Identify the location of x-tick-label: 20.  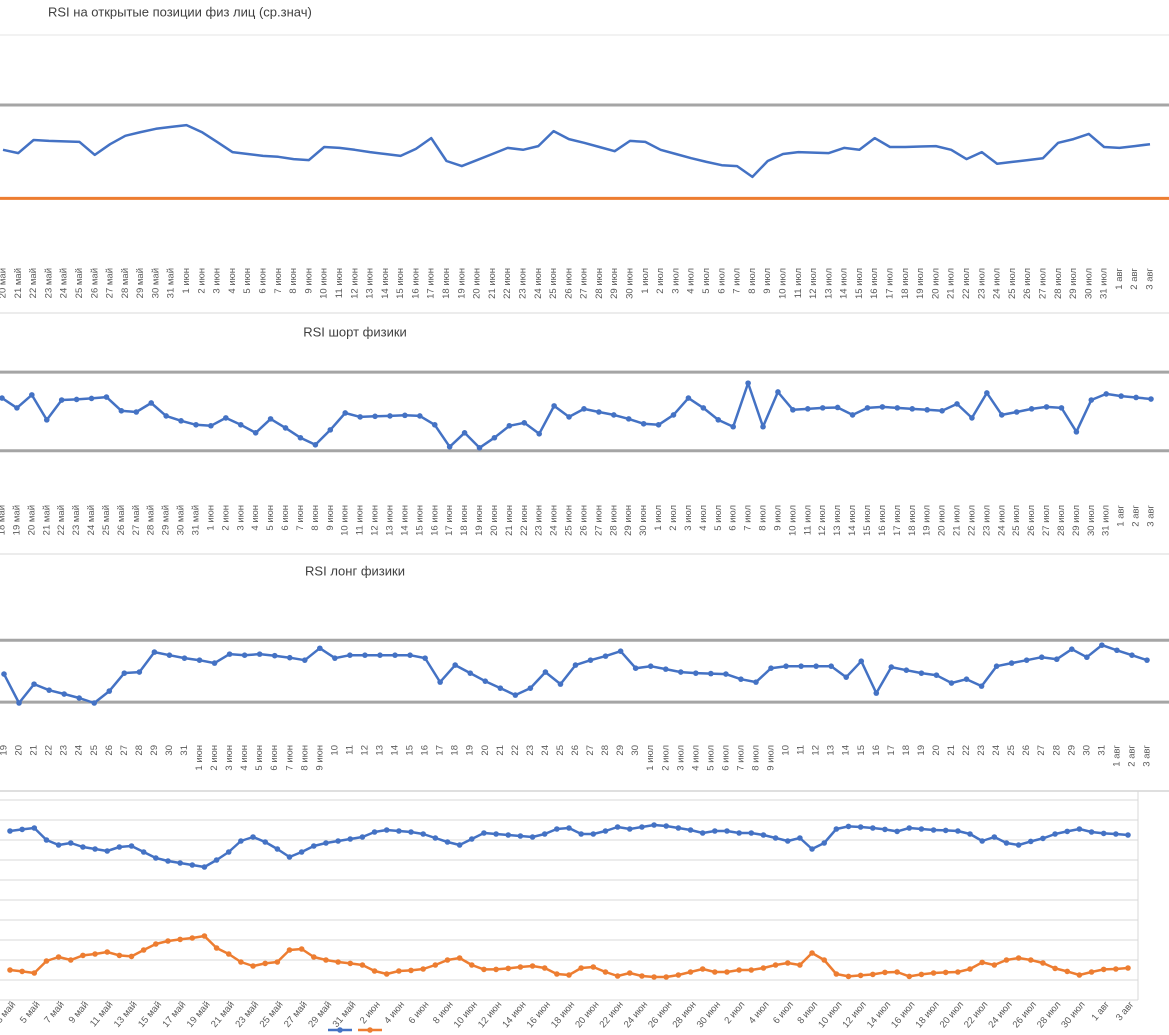
(19, 750).